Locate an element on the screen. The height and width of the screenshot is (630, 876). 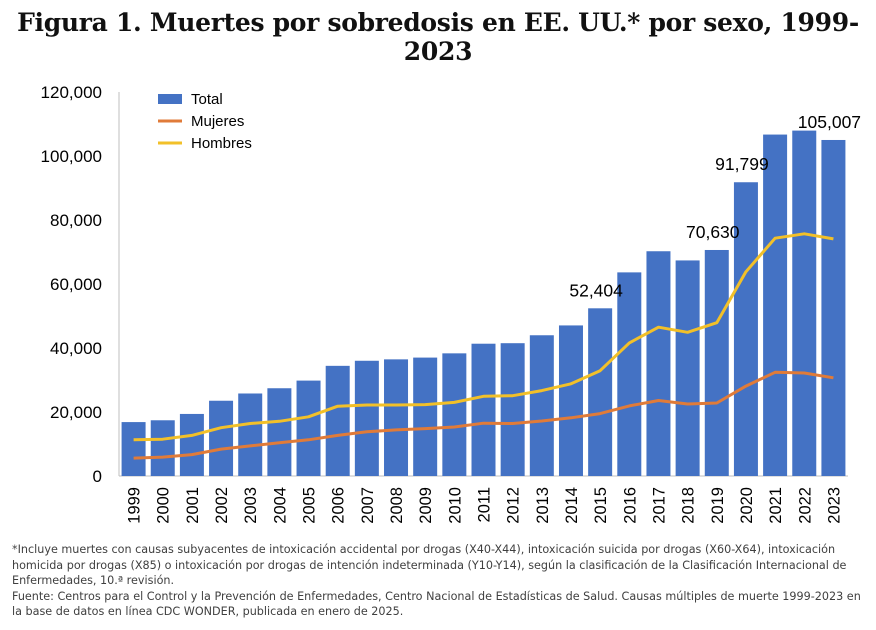
x-tick-label: 2012 is located at coordinates (514, 505).